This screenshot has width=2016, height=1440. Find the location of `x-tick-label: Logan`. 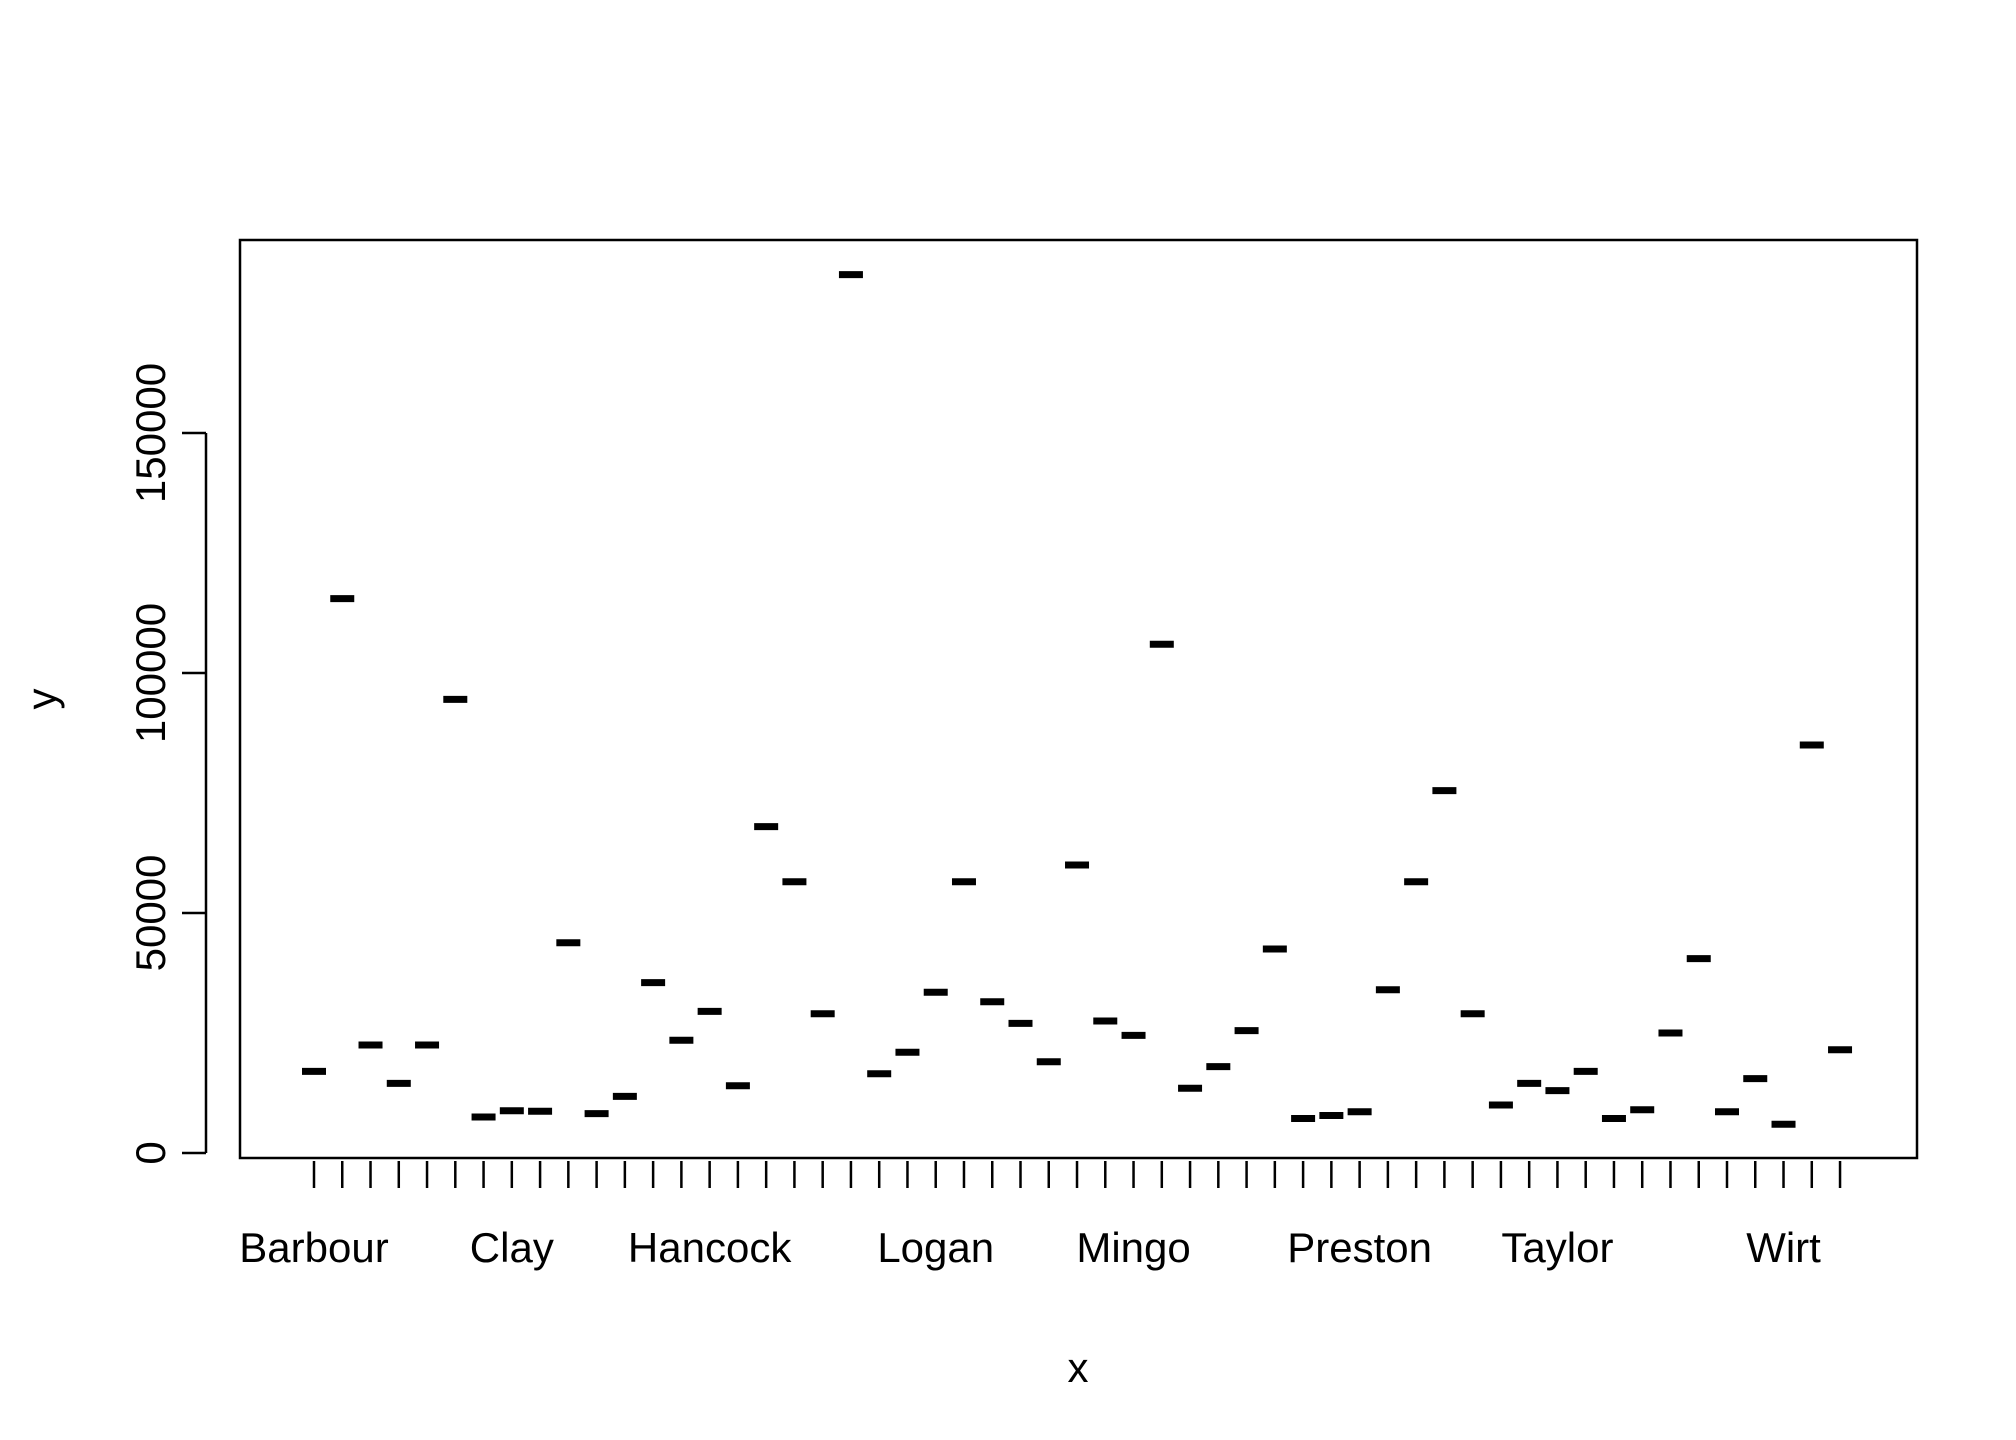

x-tick-label: Logan is located at coordinates (935, 1247).